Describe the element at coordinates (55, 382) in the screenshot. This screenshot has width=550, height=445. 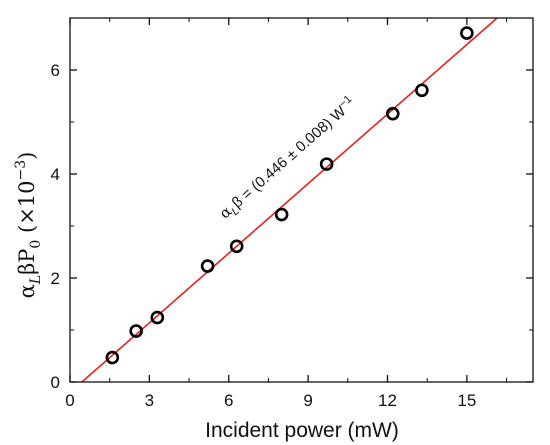
I see `y-tick-label: 0` at that location.